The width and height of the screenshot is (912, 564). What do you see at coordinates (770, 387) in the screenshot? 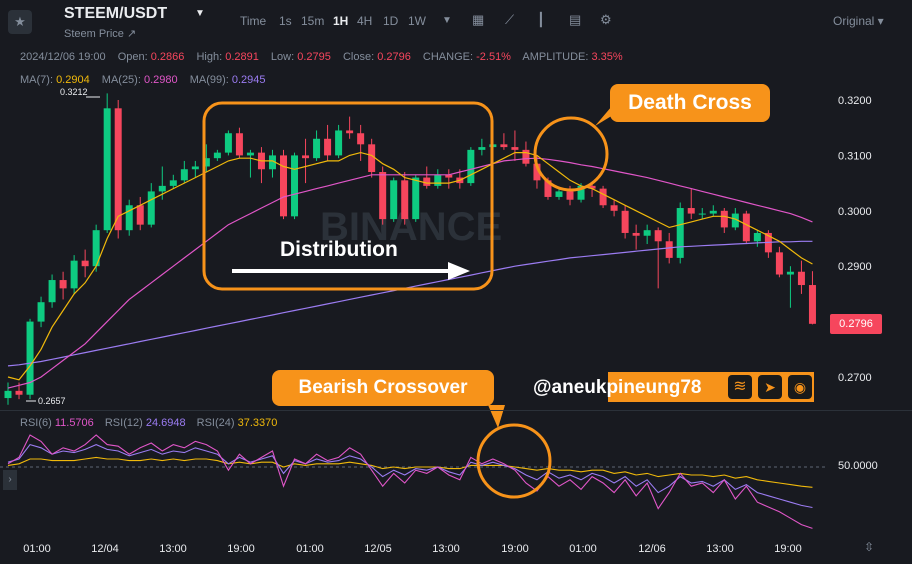
I see `telegram-icon: ➤` at bounding box center [770, 387].